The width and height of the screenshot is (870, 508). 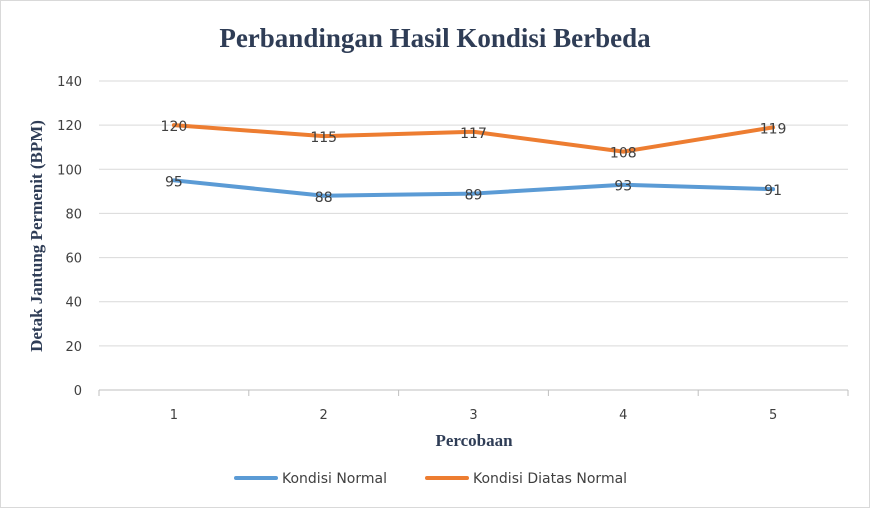 What do you see at coordinates (550, 479) in the screenshot?
I see `legend-label-2: Kondisi Diatas Normal` at bounding box center [550, 479].